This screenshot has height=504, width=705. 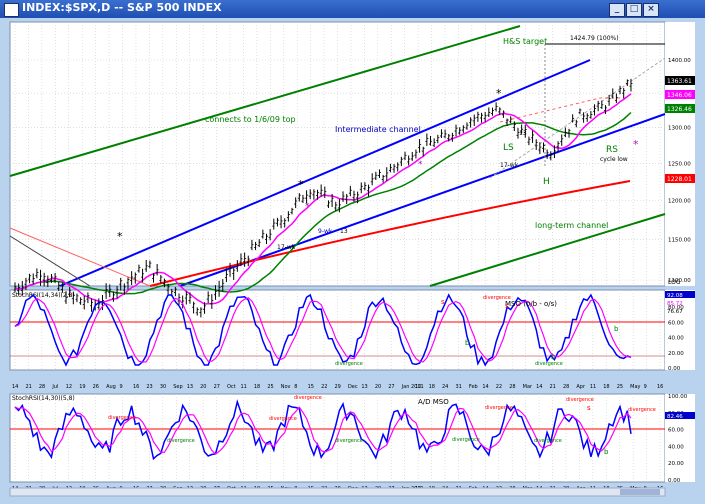 I want to click on price-tick-label: 1150.00, so click(x=679, y=240).